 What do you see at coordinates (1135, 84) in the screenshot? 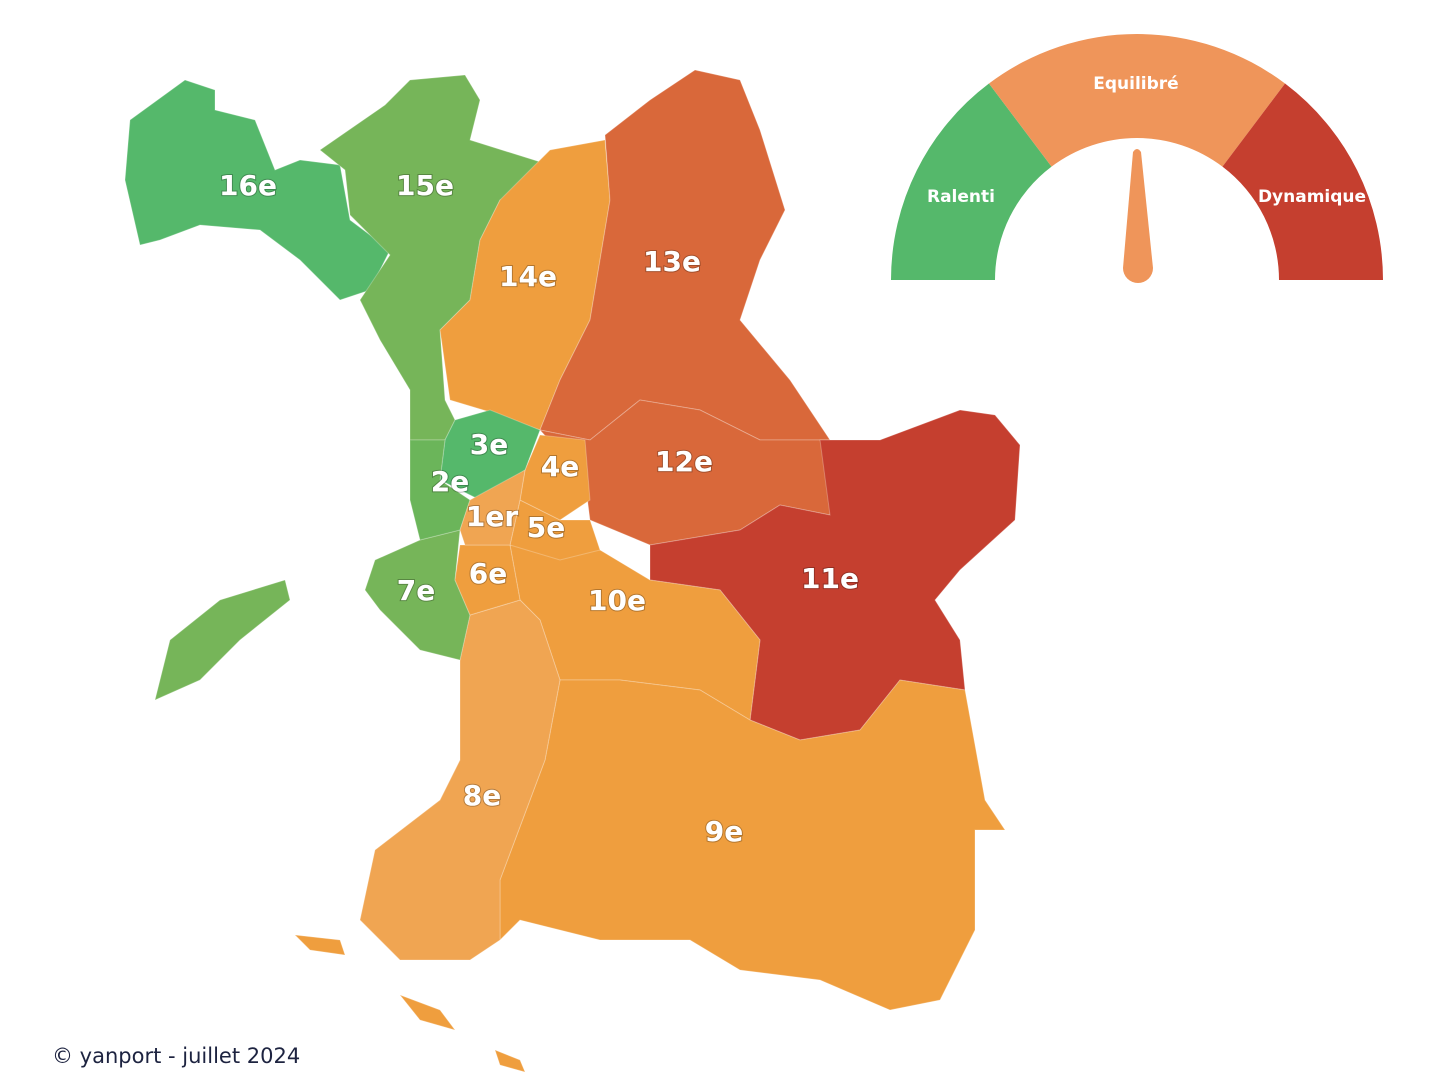
I see `gauge-label: Equilibré` at bounding box center [1135, 84].